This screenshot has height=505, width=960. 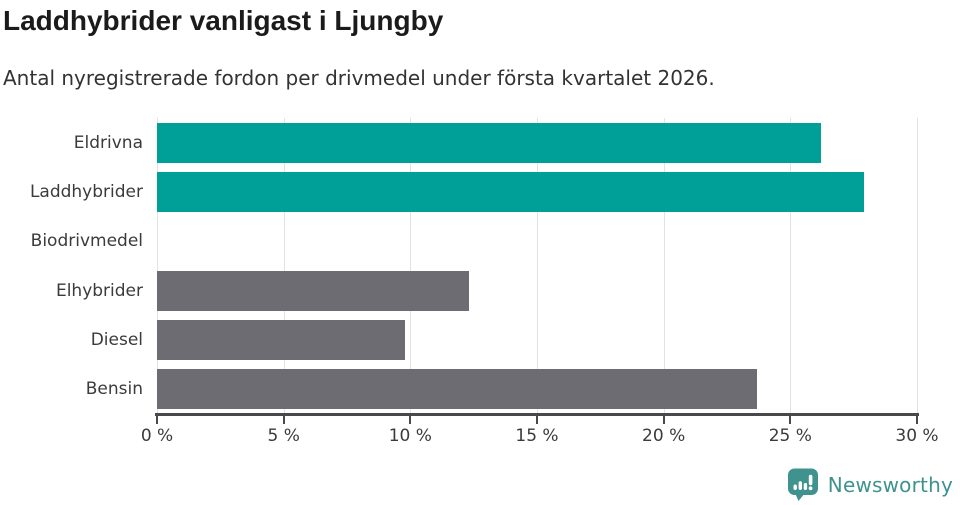 I want to click on newsworthy-logo: Newsworthy, so click(x=869, y=484).